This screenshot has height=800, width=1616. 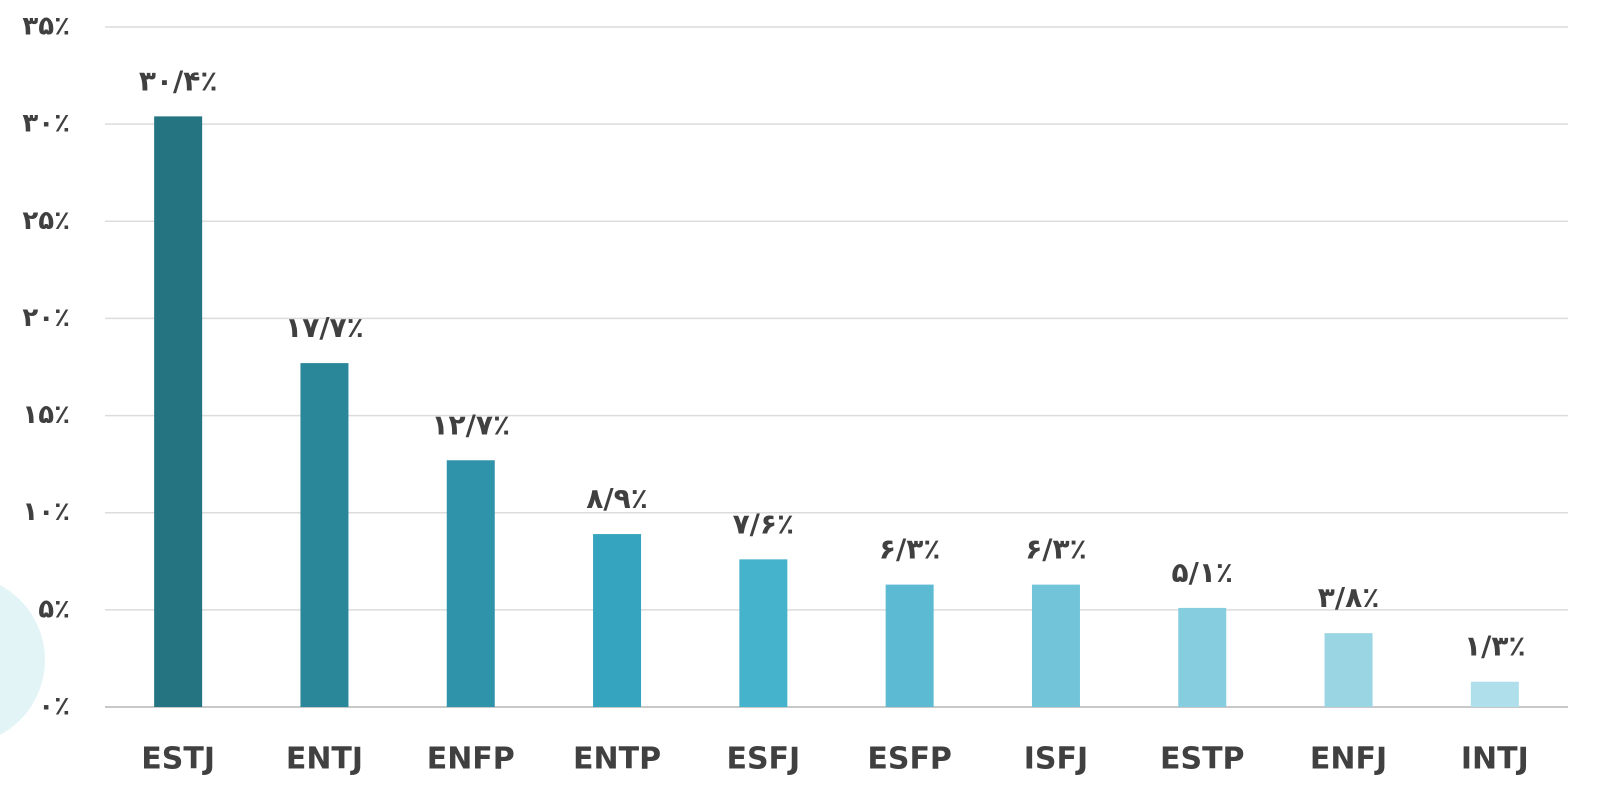 What do you see at coordinates (22, 660) in the screenshot?
I see `decoration-circle` at bounding box center [22, 660].